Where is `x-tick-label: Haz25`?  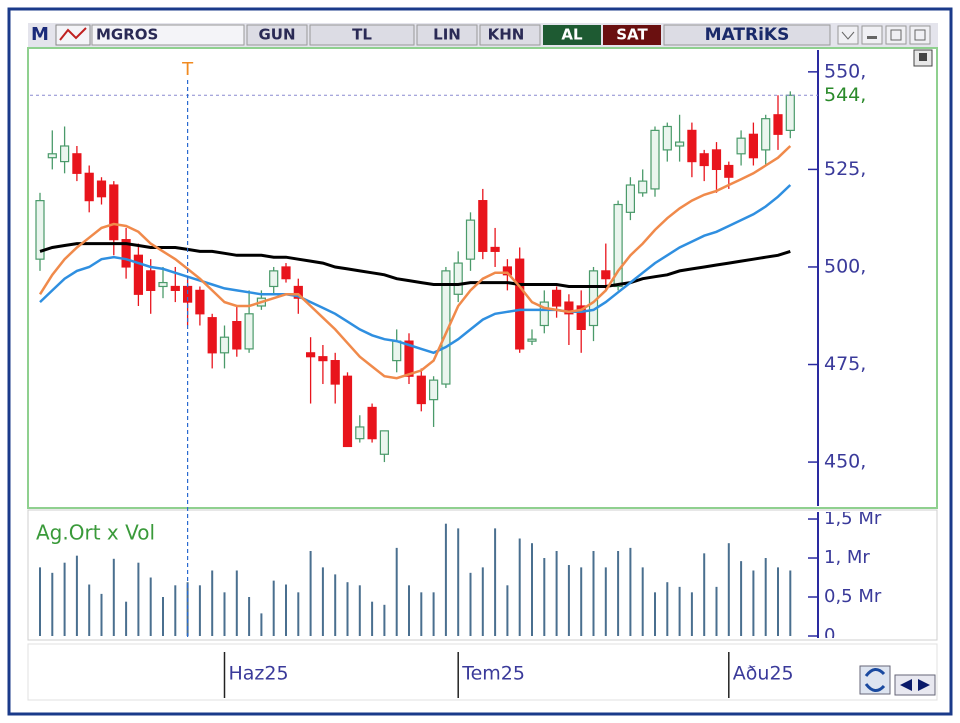 x-tick-label: Haz25 is located at coordinates (259, 674).